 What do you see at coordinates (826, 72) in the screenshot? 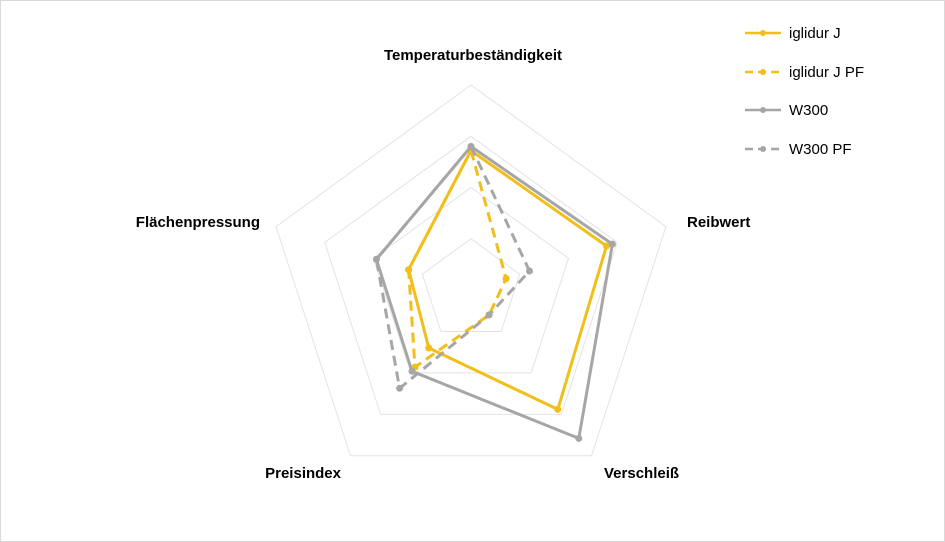
I see `legend-label-iglidur-j-pf: iglidur J PF` at bounding box center [826, 72].